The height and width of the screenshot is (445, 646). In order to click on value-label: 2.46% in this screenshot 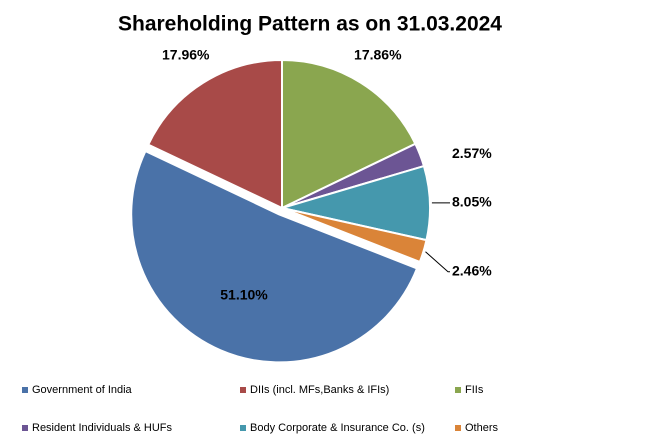, I will do `click(472, 270)`.